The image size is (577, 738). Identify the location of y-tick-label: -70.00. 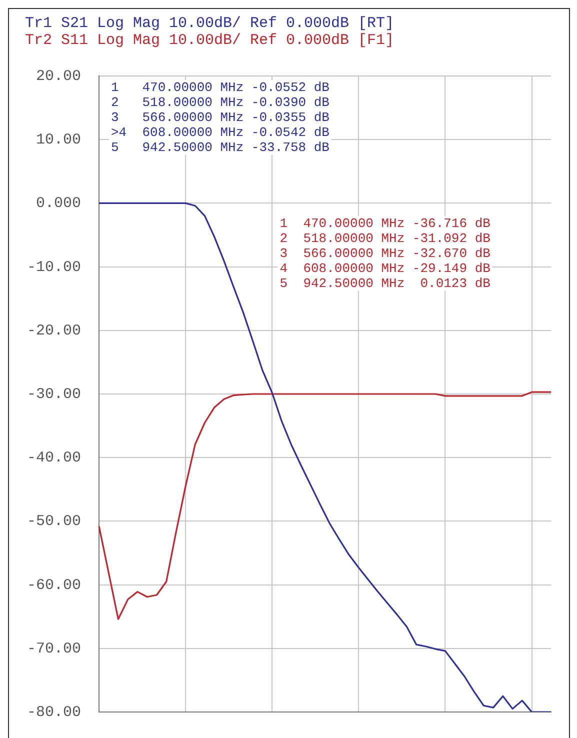
(54, 649).